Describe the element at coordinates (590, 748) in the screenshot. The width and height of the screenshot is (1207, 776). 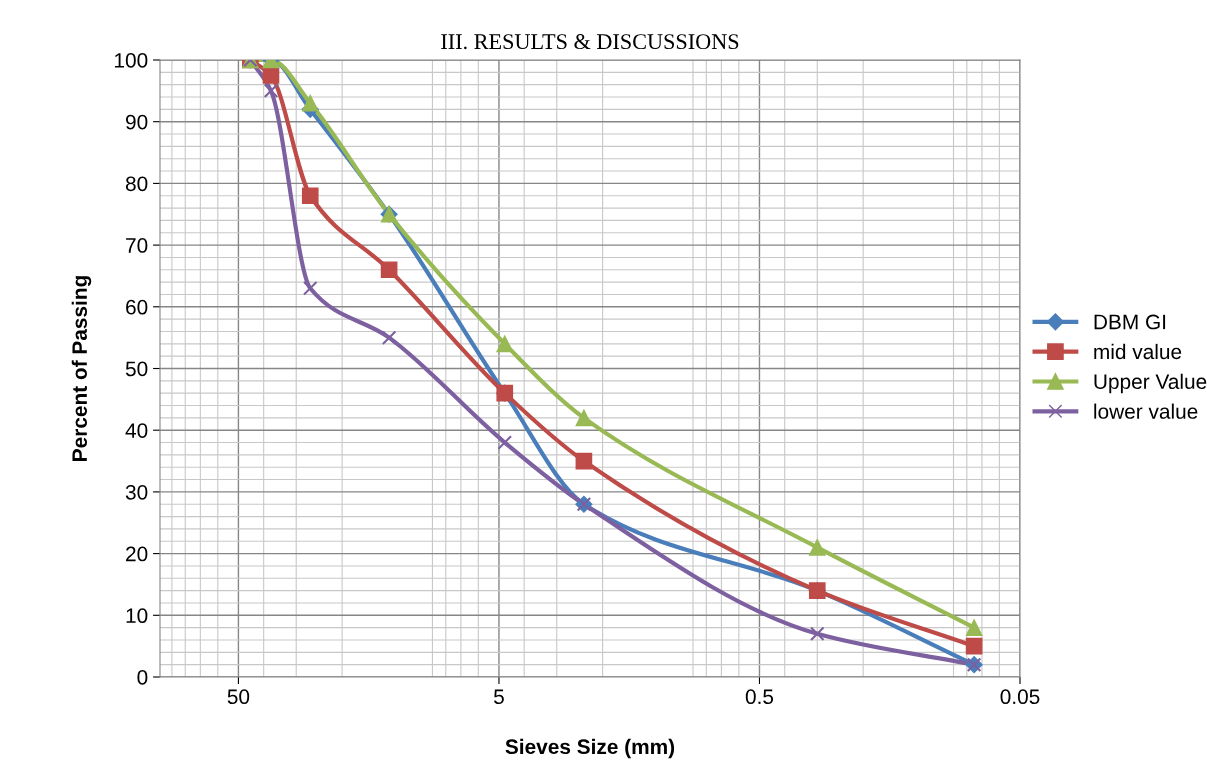
I see `x-axis-title: Sieves Size (mm)` at that location.